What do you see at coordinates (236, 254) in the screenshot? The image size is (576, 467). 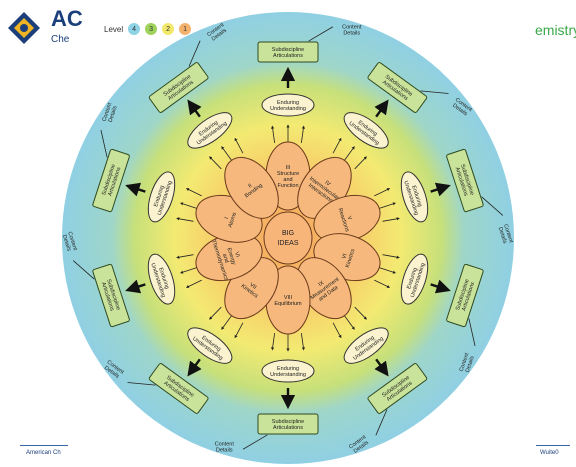 I see `big-idea-text: VI` at bounding box center [236, 254].